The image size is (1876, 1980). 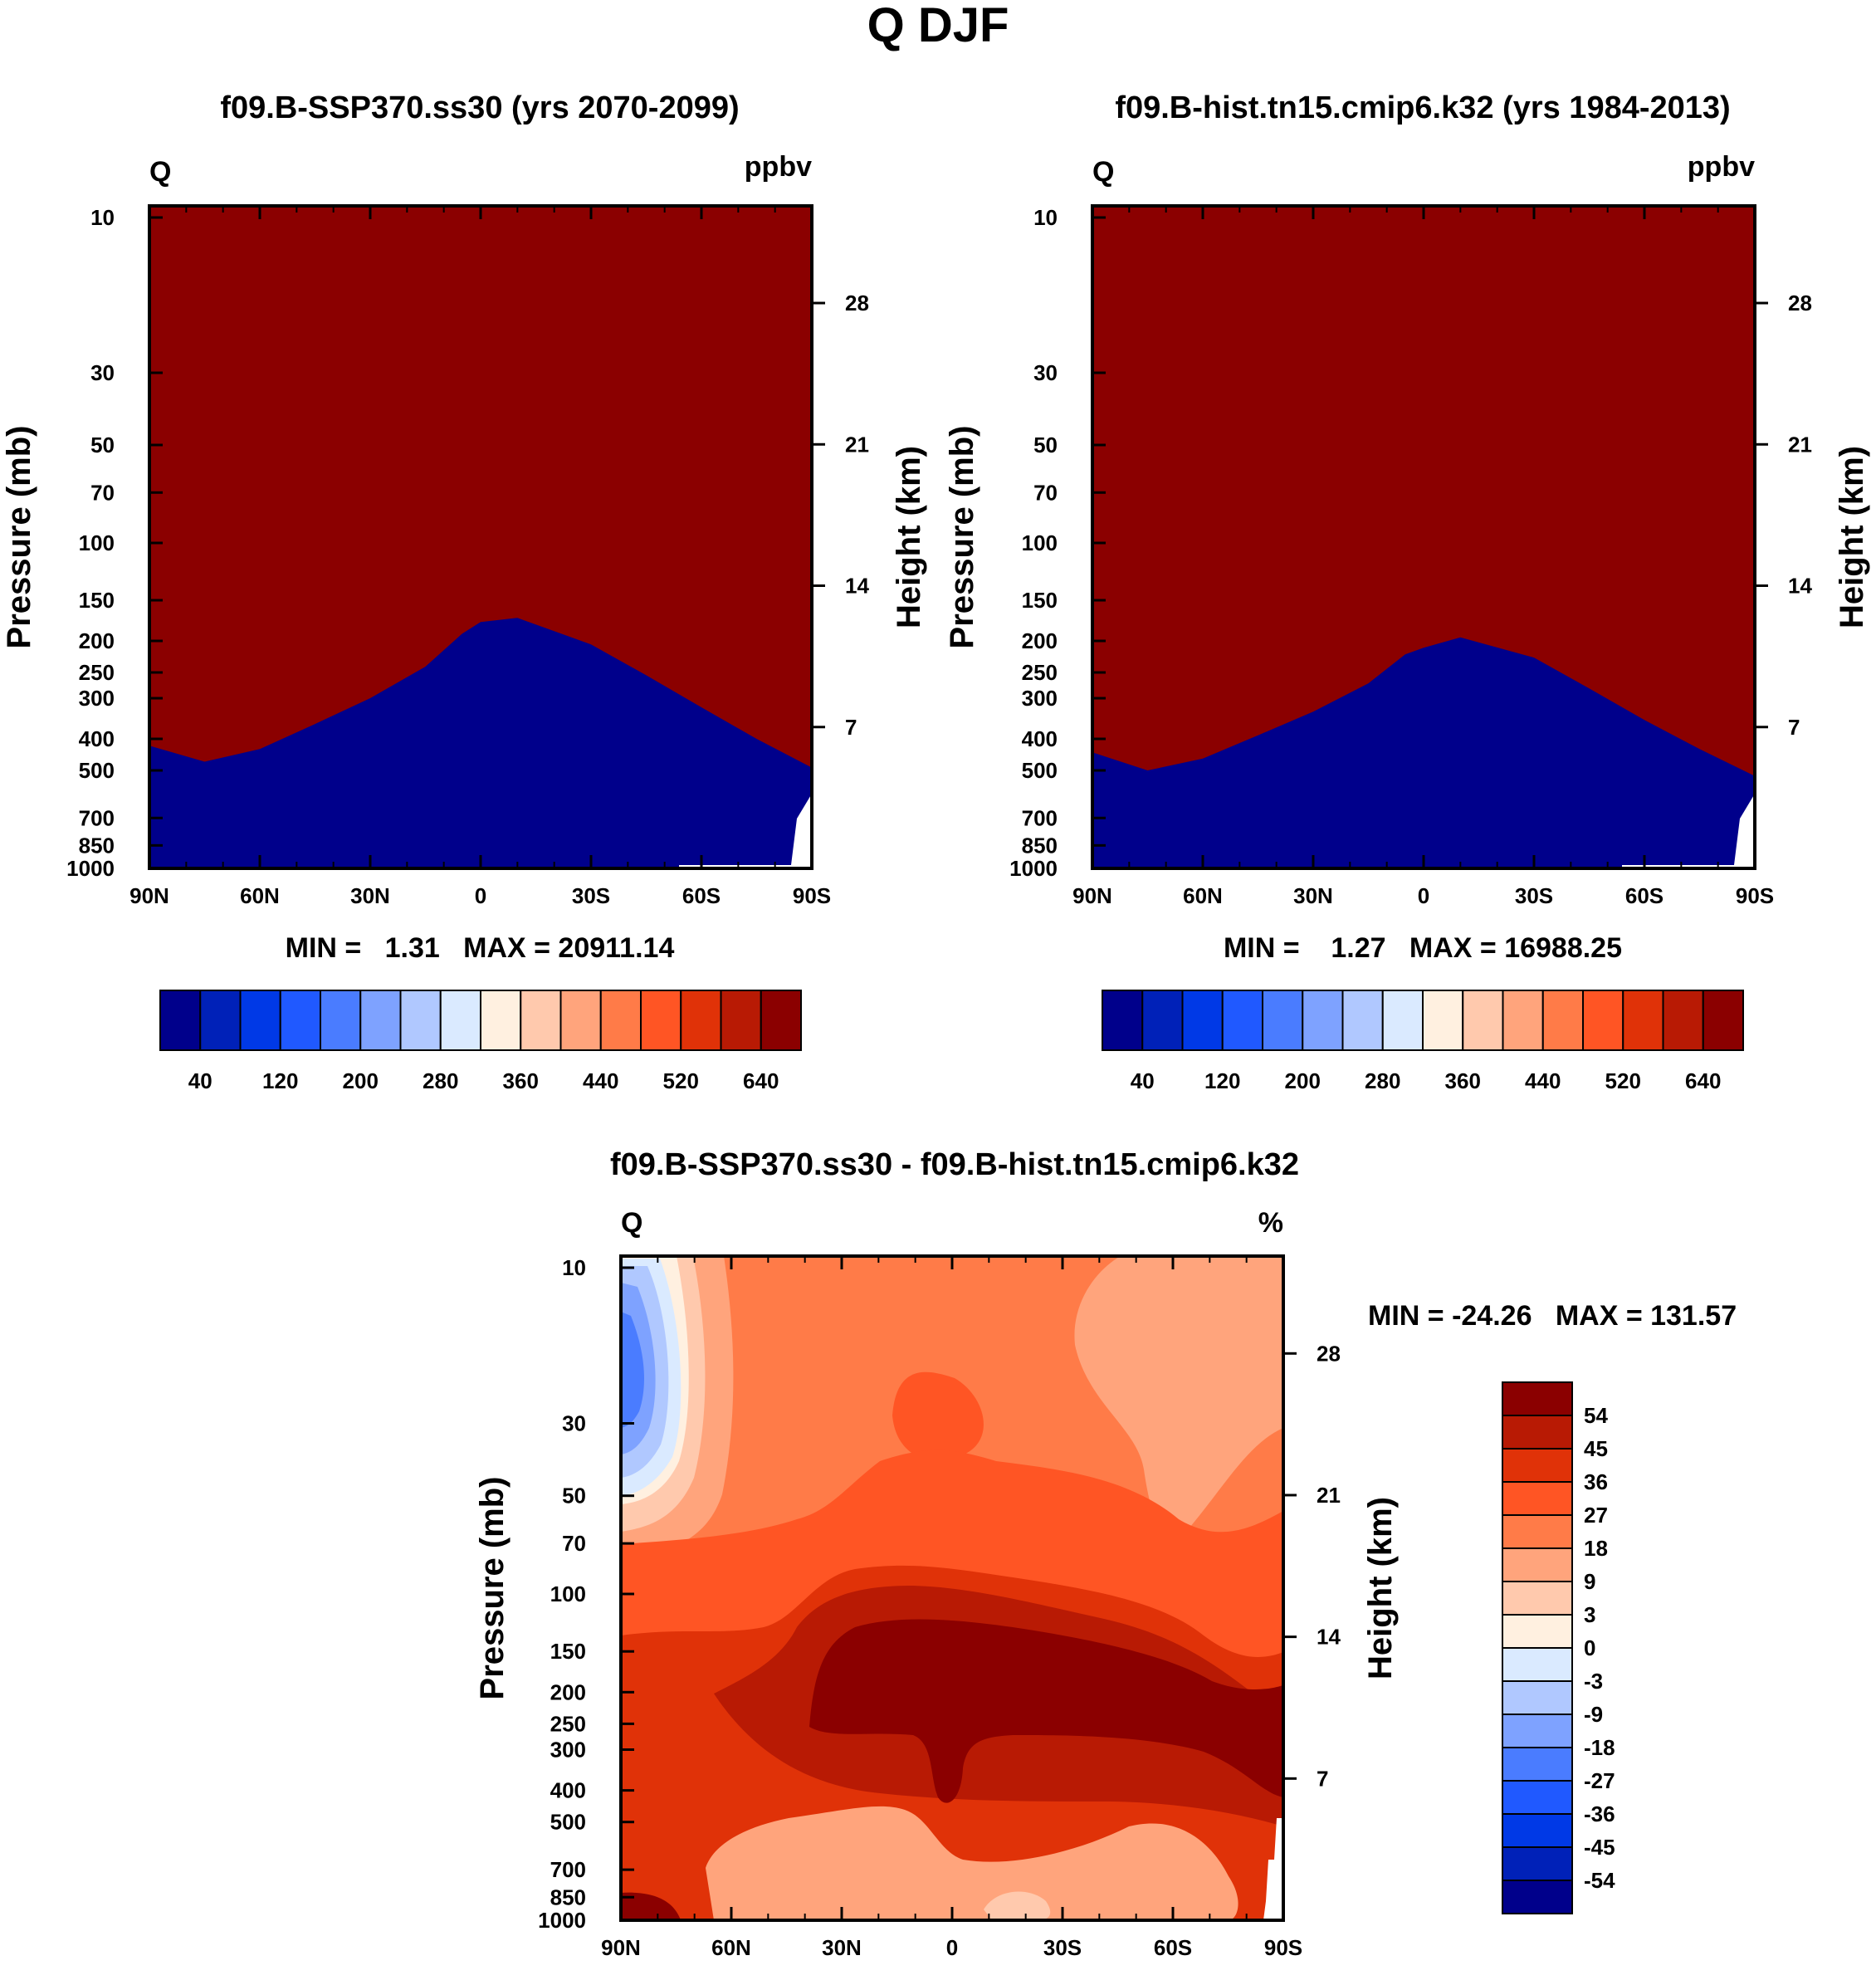 What do you see at coordinates (479, 108) in the screenshot?
I see `panel-1-title: f09.B-SSP370.ss30 (yrs 2070-2099)` at bounding box center [479, 108].